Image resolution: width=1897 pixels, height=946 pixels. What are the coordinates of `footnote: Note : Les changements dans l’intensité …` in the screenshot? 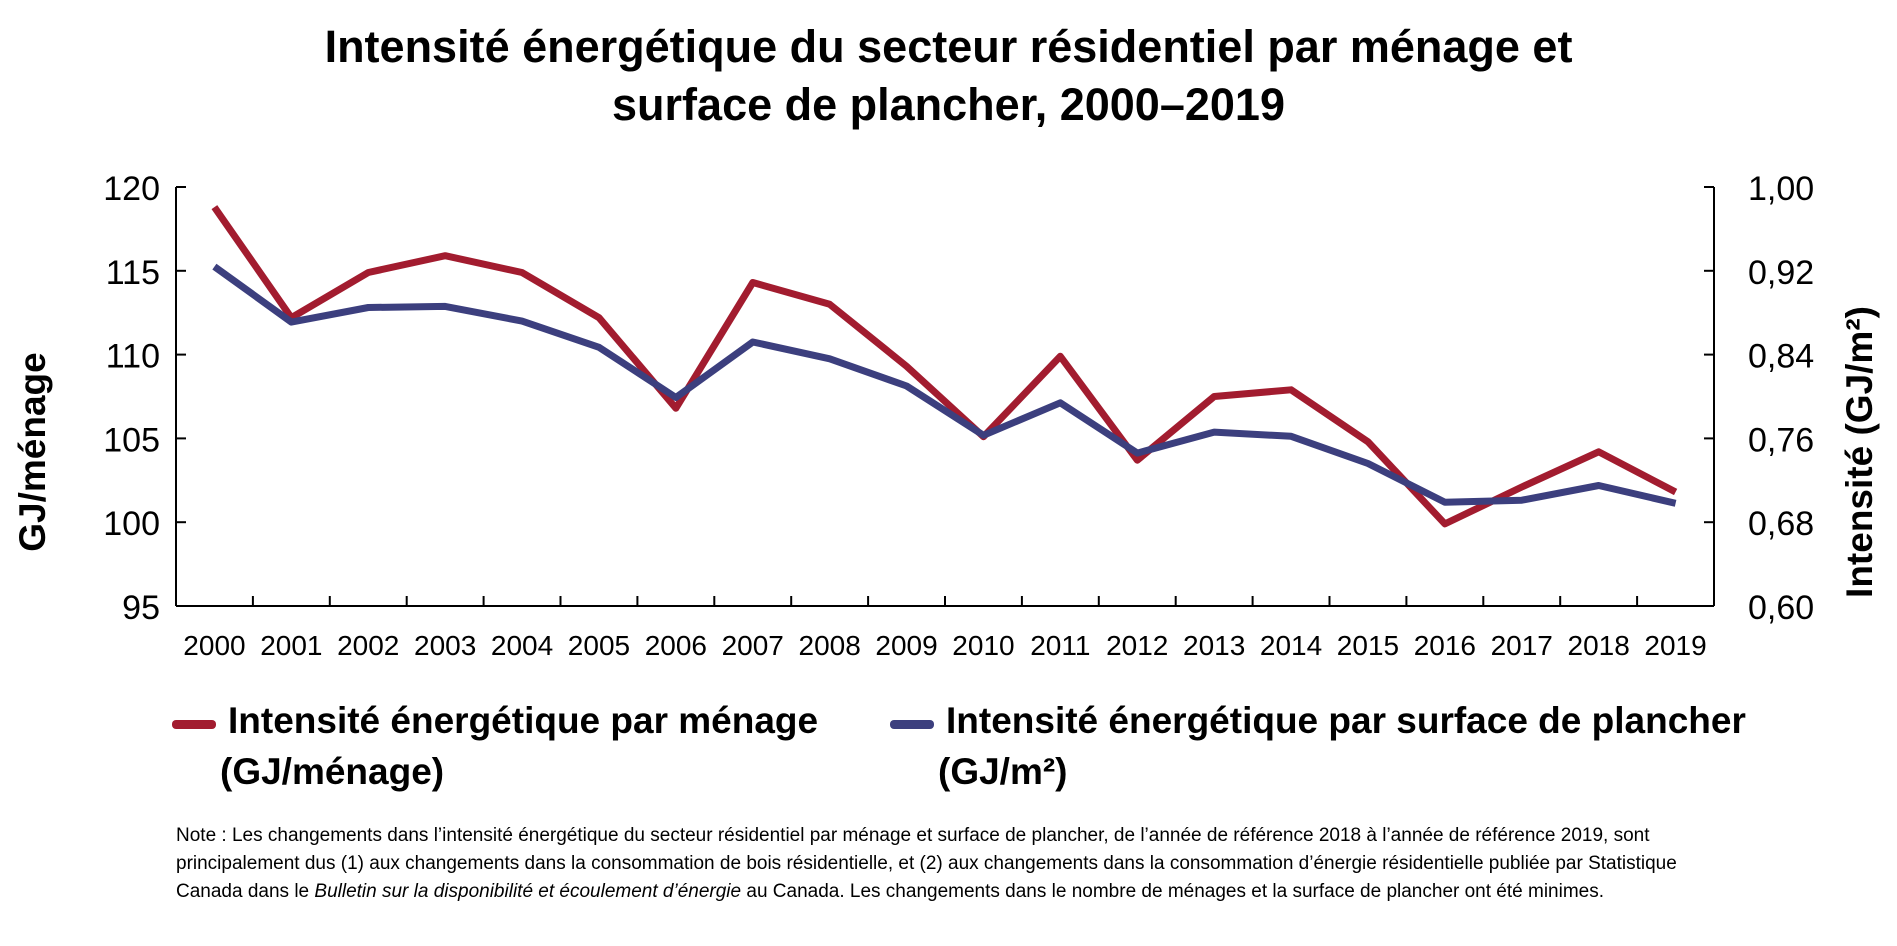 It's located at (946, 864).